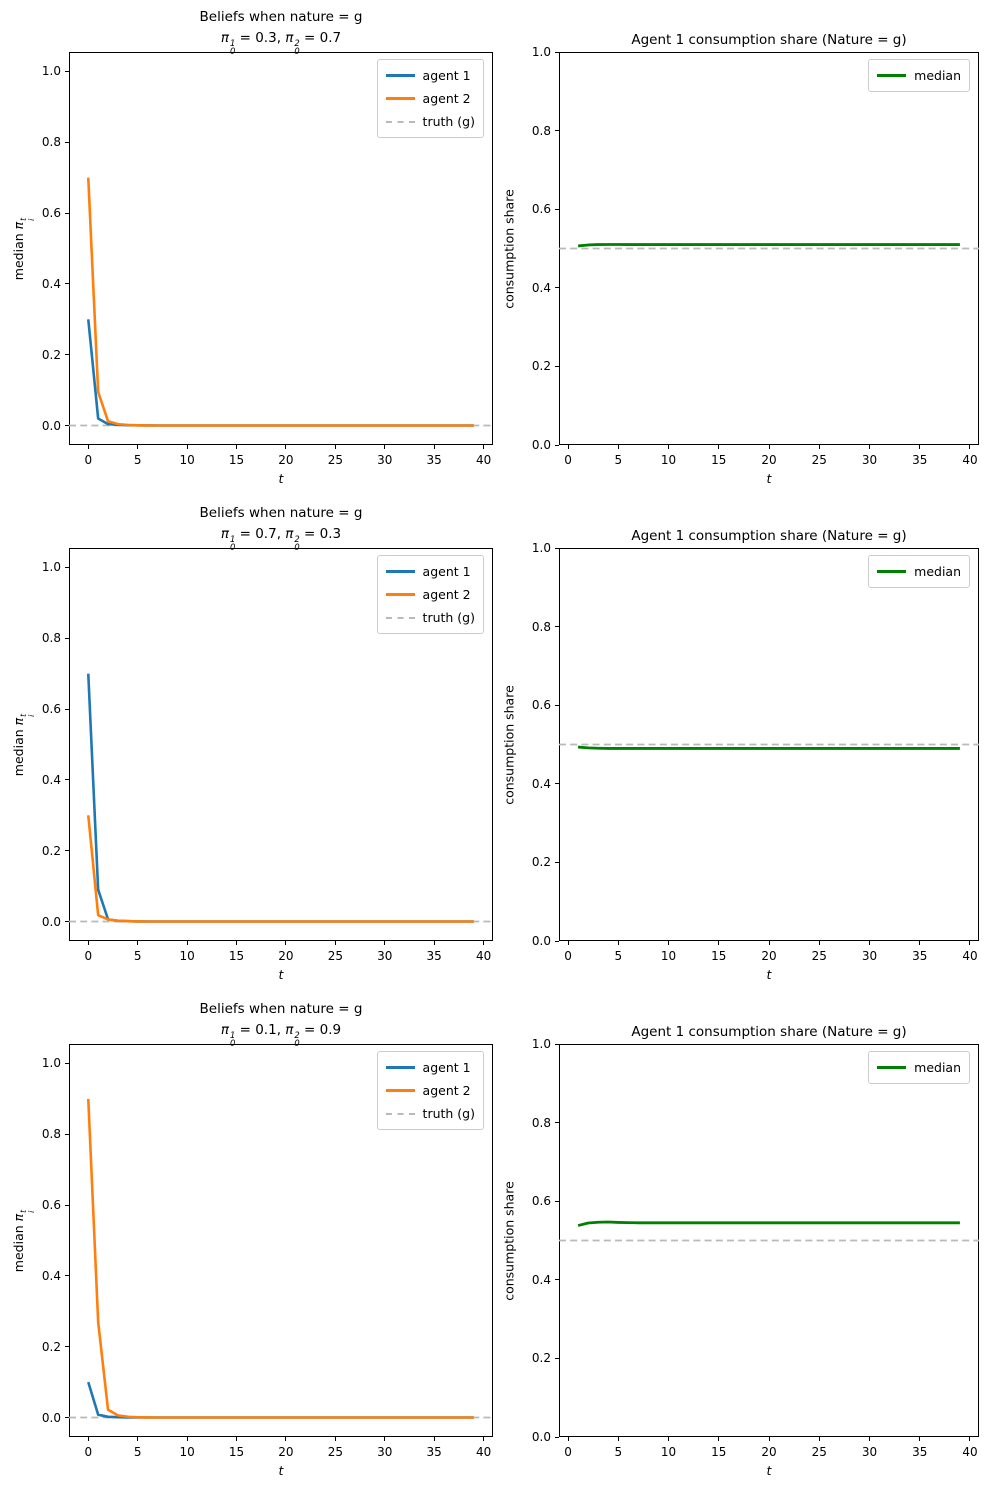 The height and width of the screenshot is (1489, 988). Describe the element at coordinates (137, 1452) in the screenshot. I see `x-tick-label: 5` at that location.